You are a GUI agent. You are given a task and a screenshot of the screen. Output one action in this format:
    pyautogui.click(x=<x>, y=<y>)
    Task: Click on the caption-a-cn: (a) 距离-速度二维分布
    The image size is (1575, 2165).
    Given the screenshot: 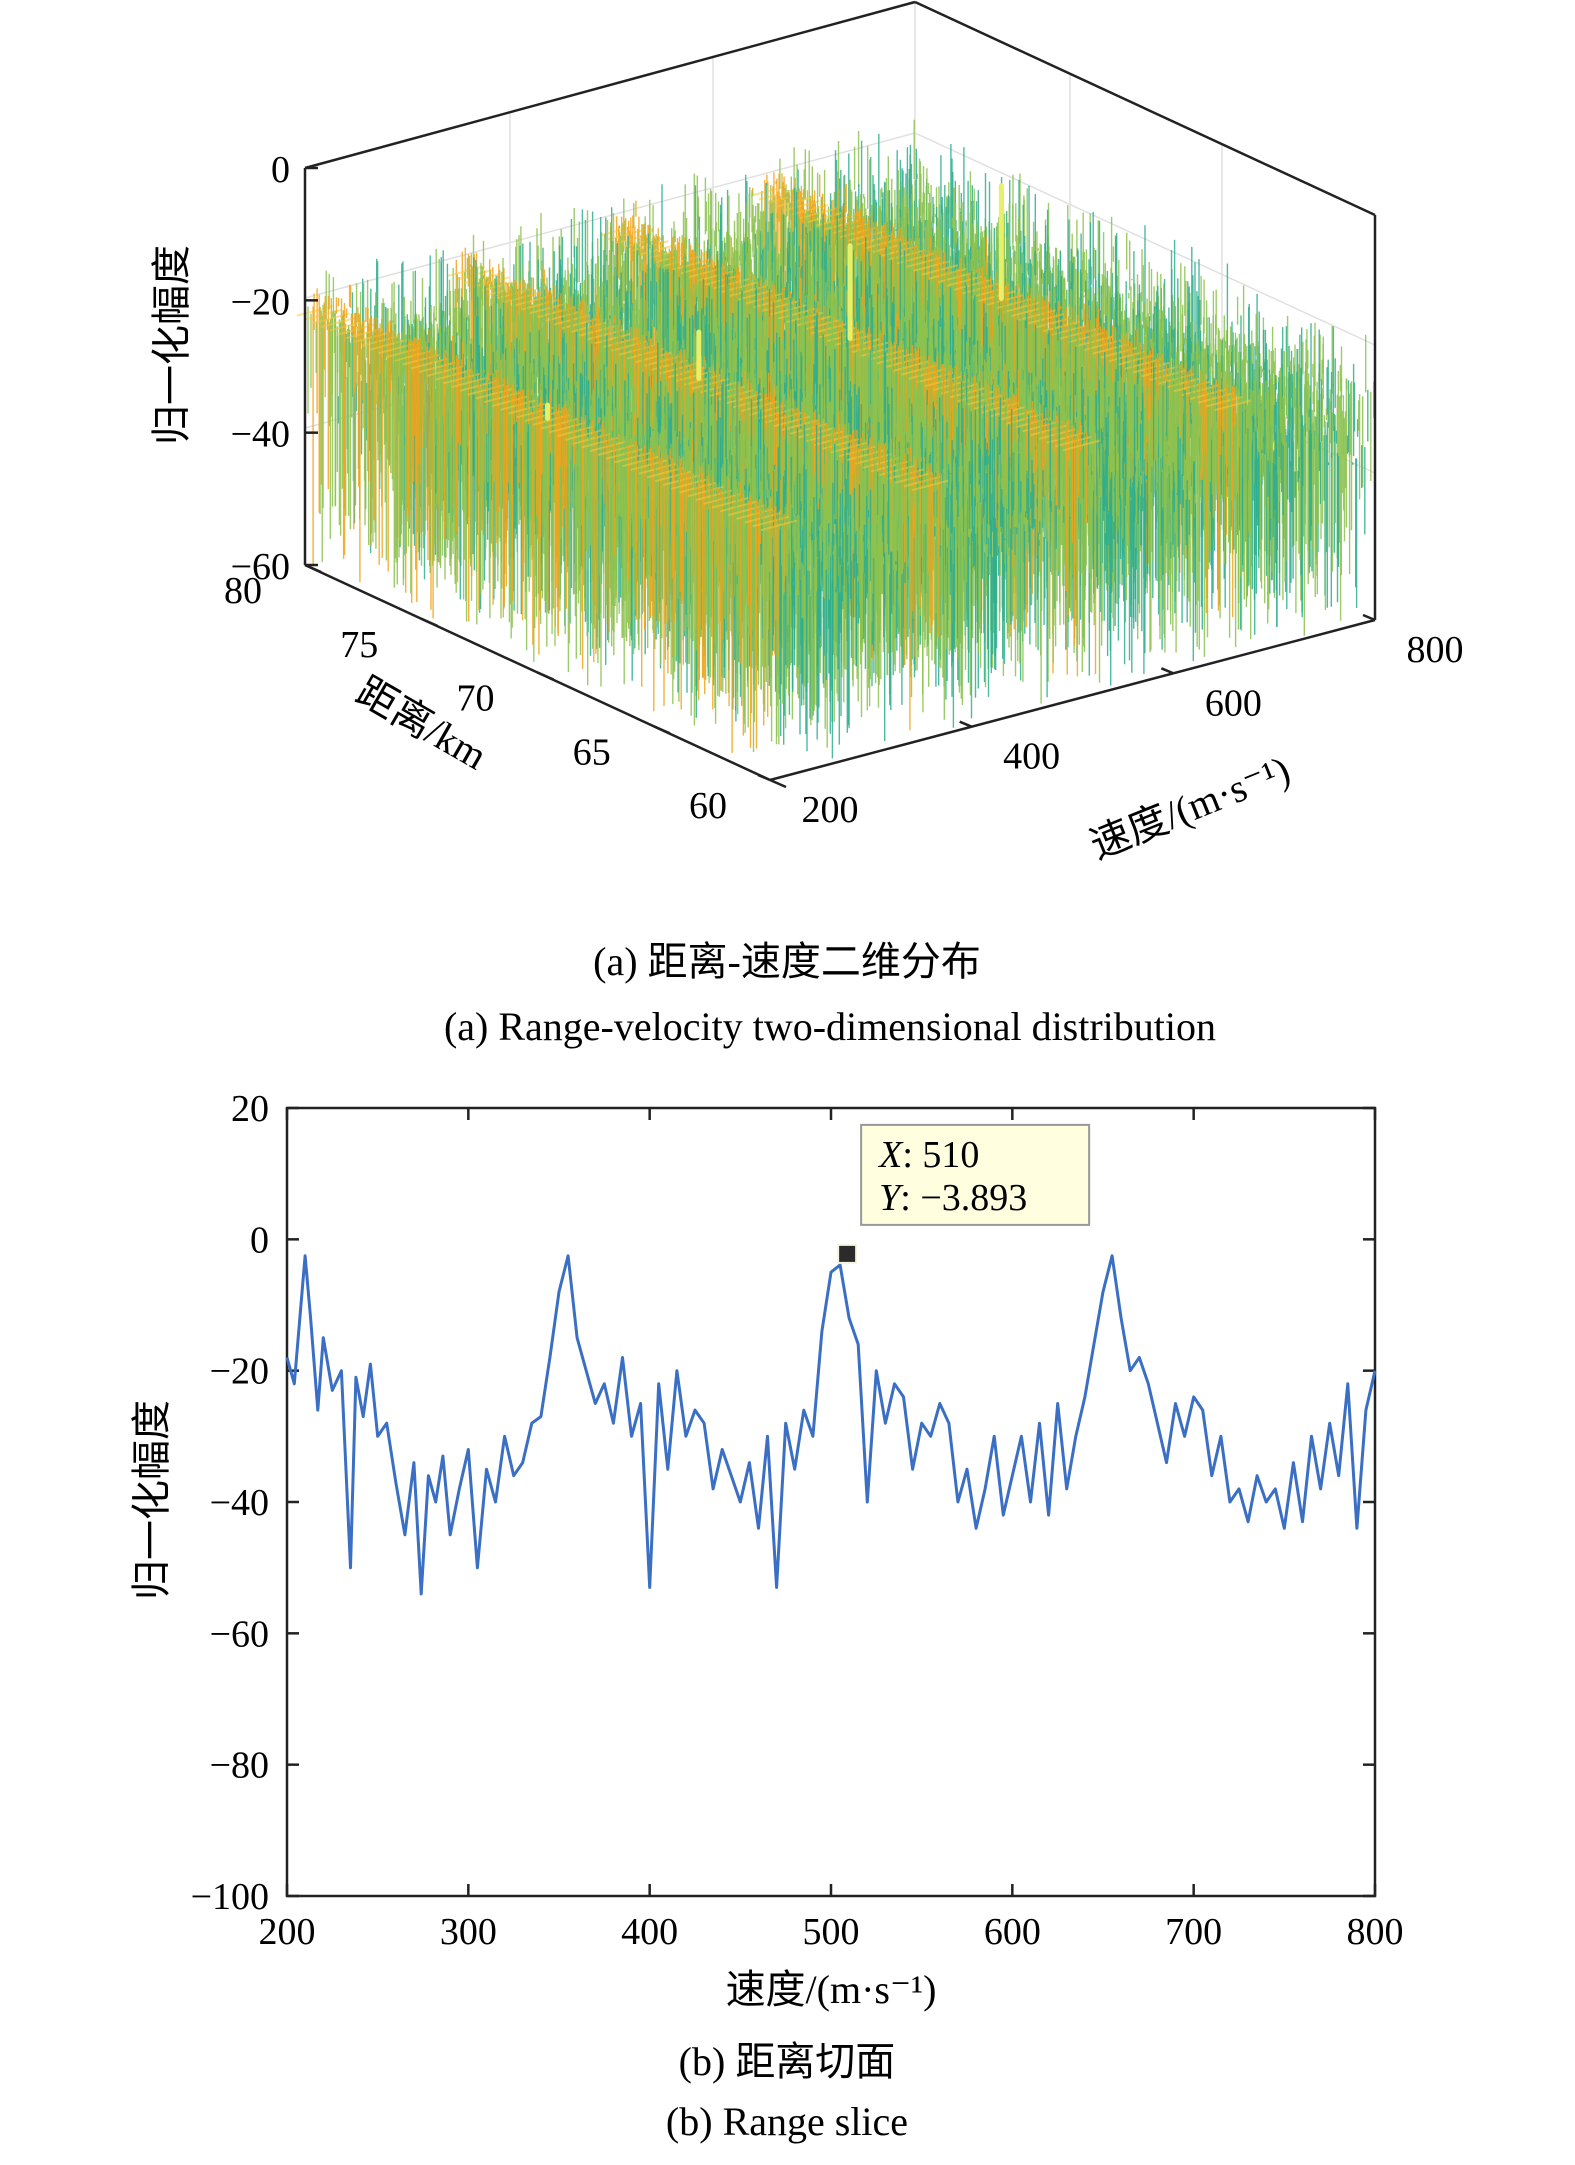 What is the action you would take?
    pyautogui.click(x=787, y=961)
    